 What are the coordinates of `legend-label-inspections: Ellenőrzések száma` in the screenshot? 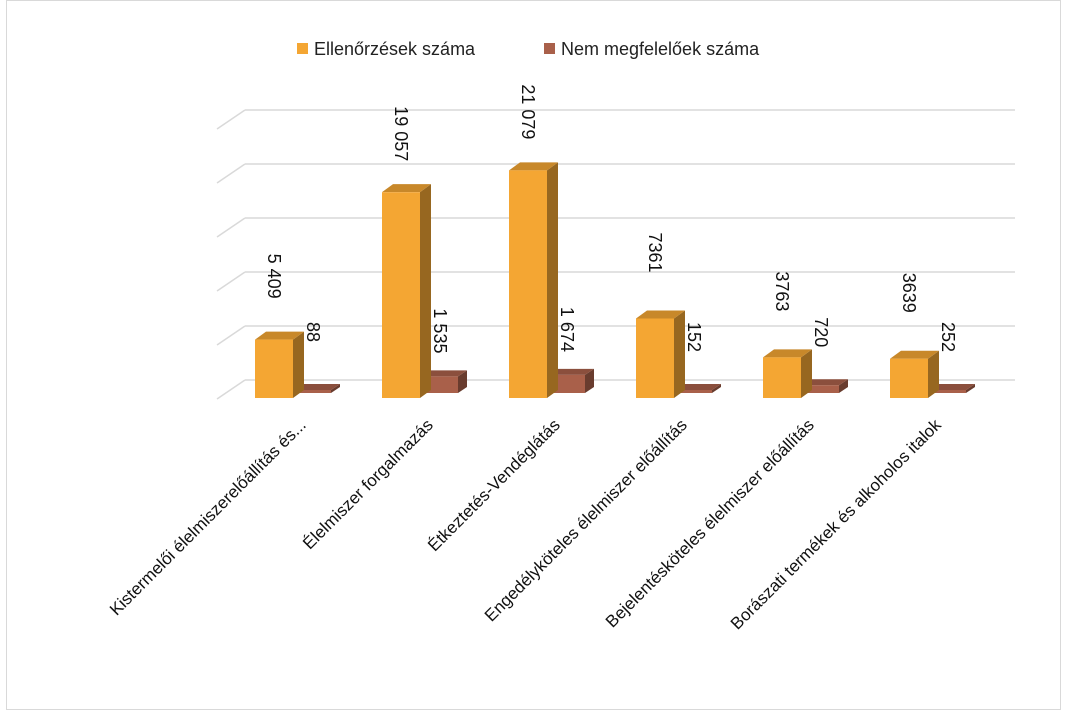 It's located at (395, 49).